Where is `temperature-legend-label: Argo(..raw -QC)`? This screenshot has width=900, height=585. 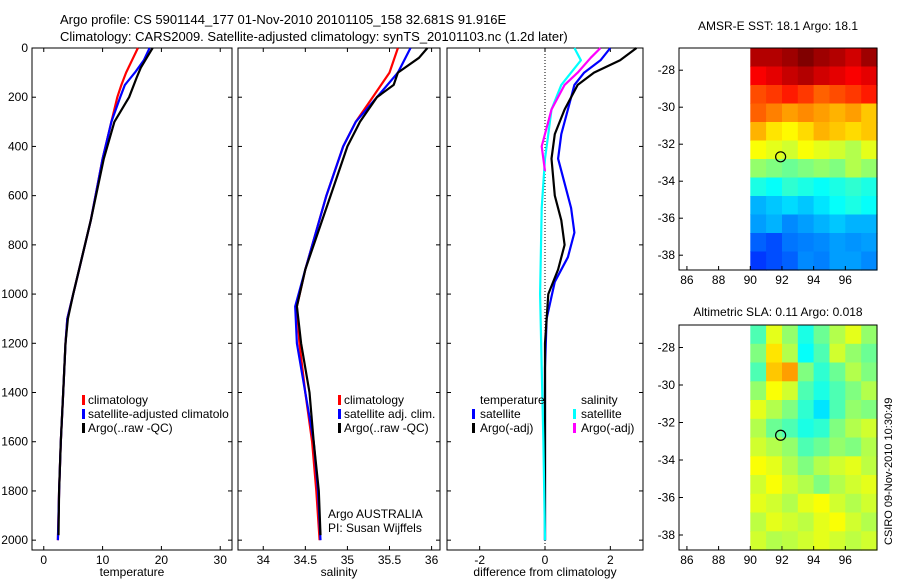 temperature-legend-label: Argo(..raw -QC) is located at coordinates (130, 428).